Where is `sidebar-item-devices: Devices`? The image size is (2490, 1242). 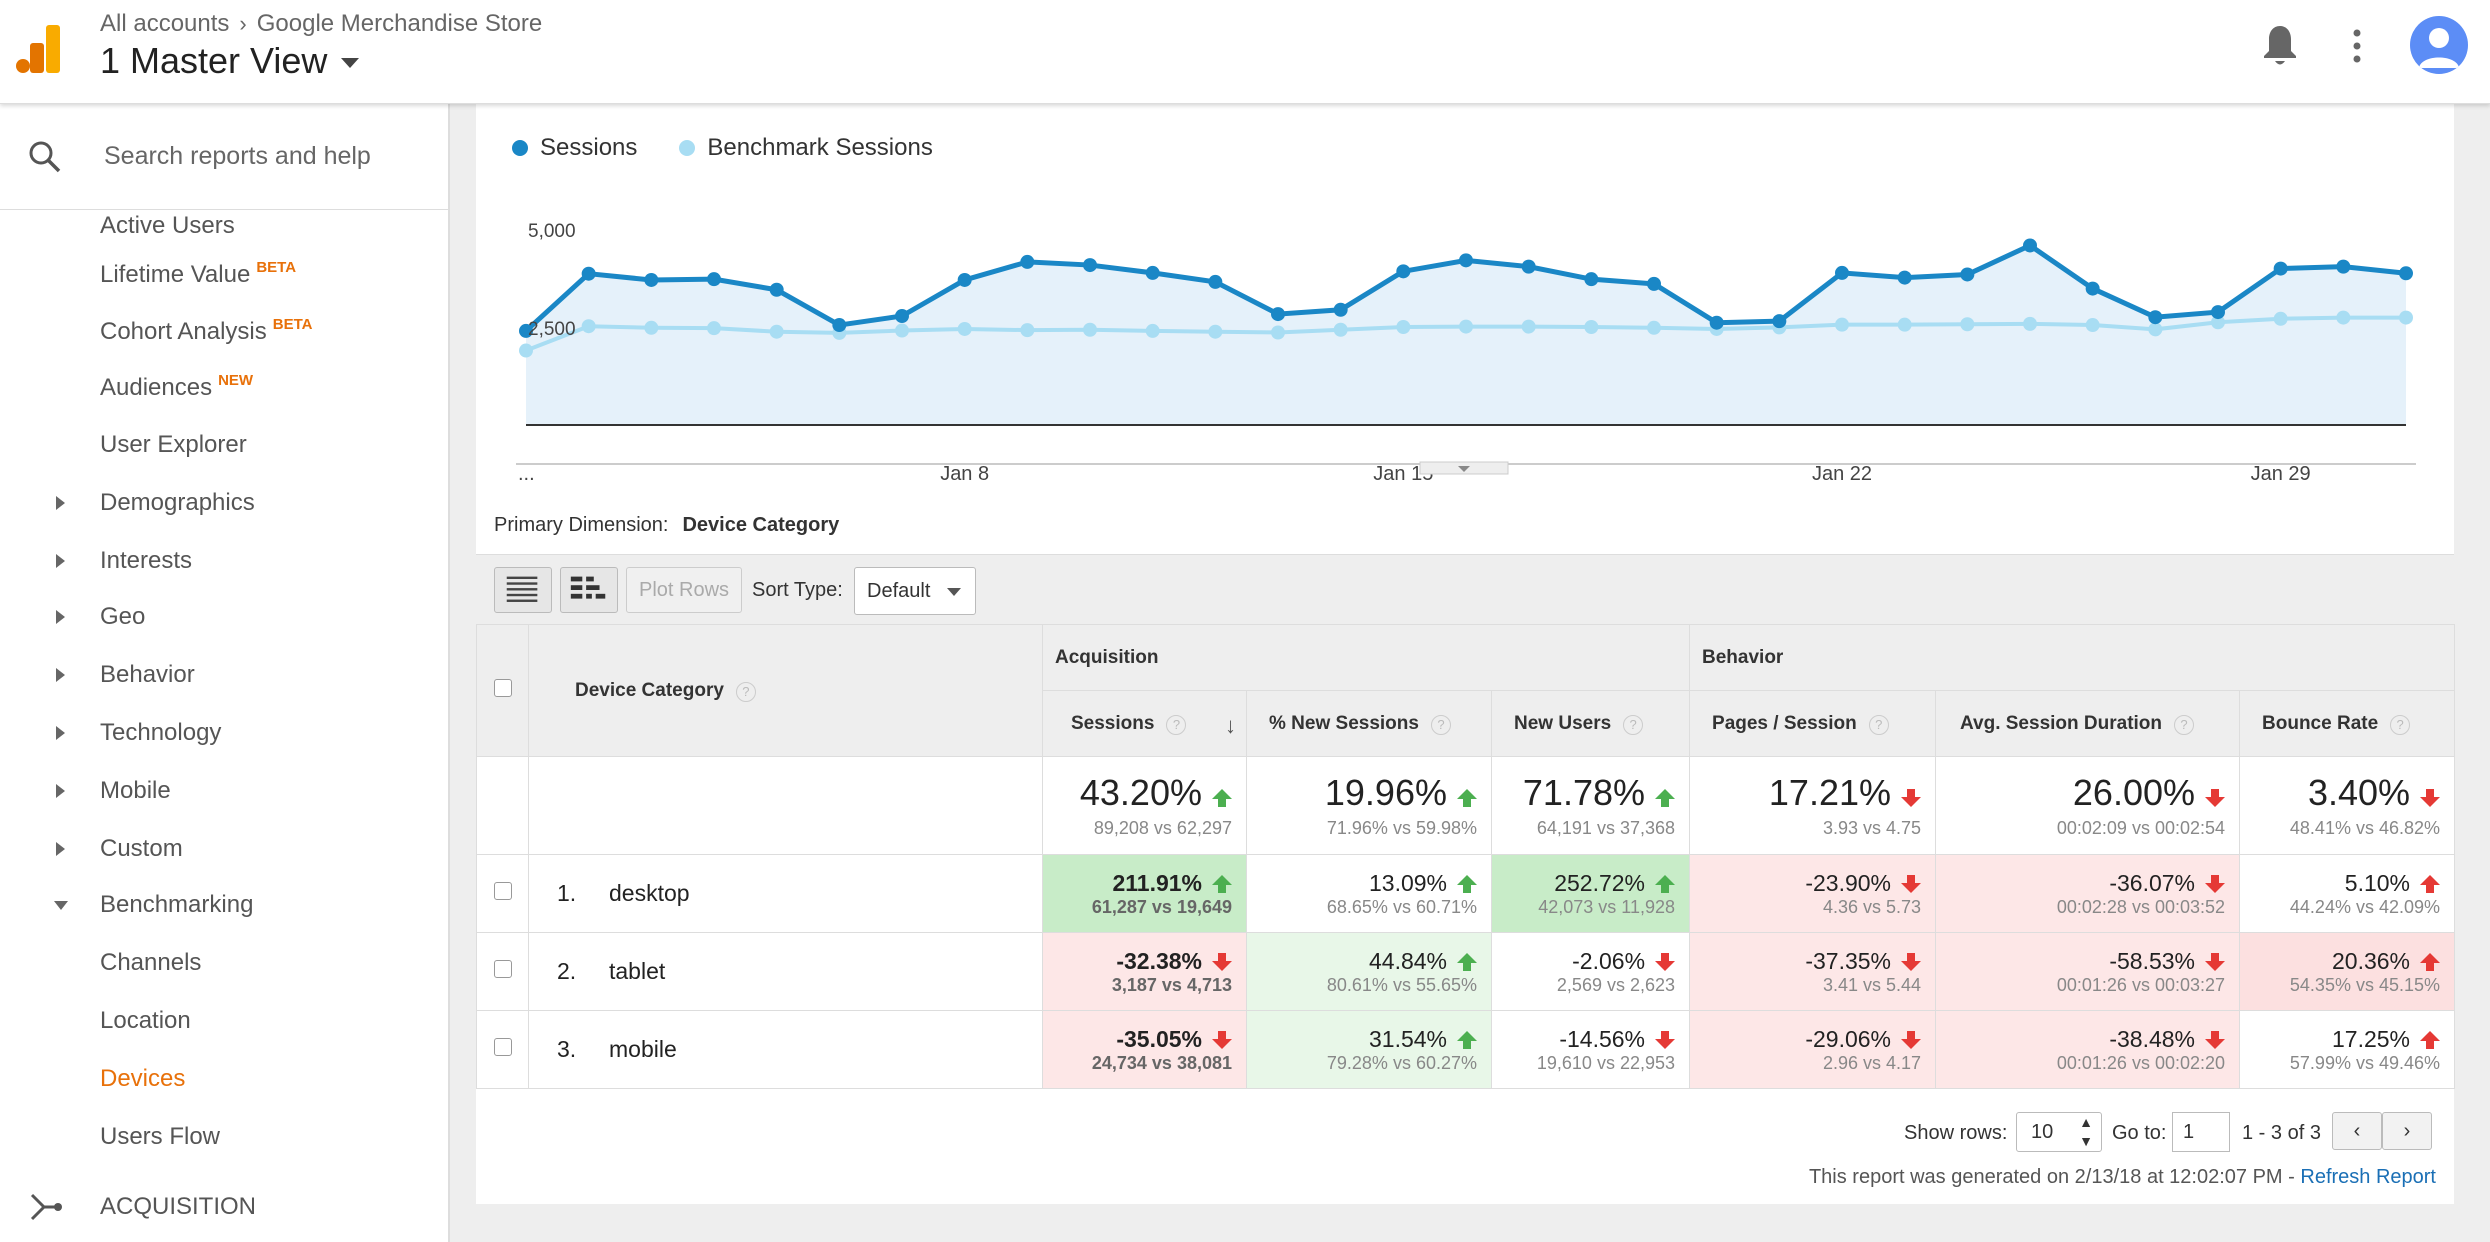 sidebar-item-devices: Devices is located at coordinates (143, 1078).